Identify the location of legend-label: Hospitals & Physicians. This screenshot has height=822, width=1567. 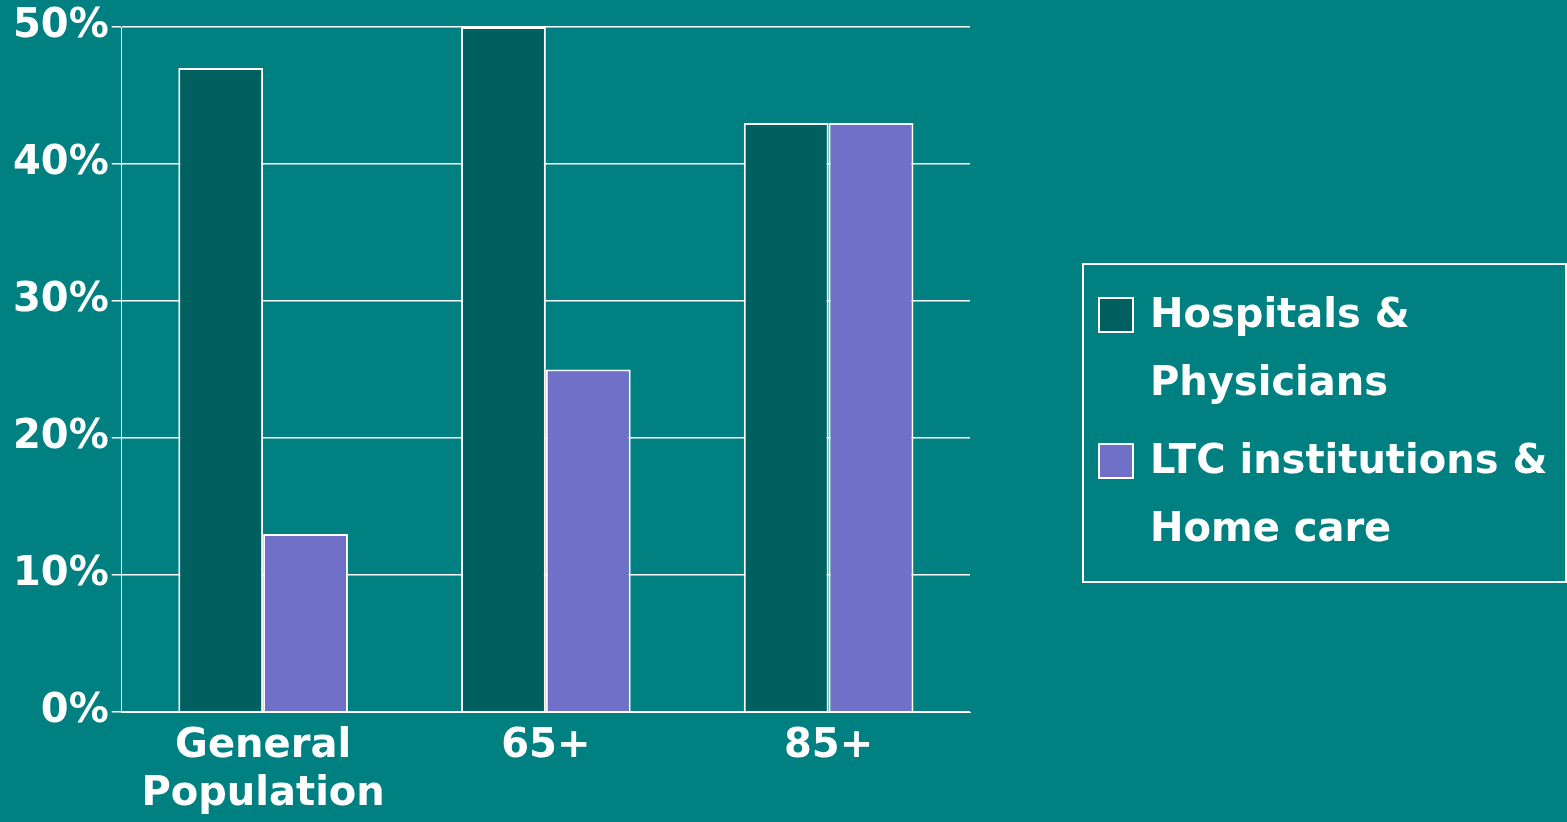
(1280, 347).